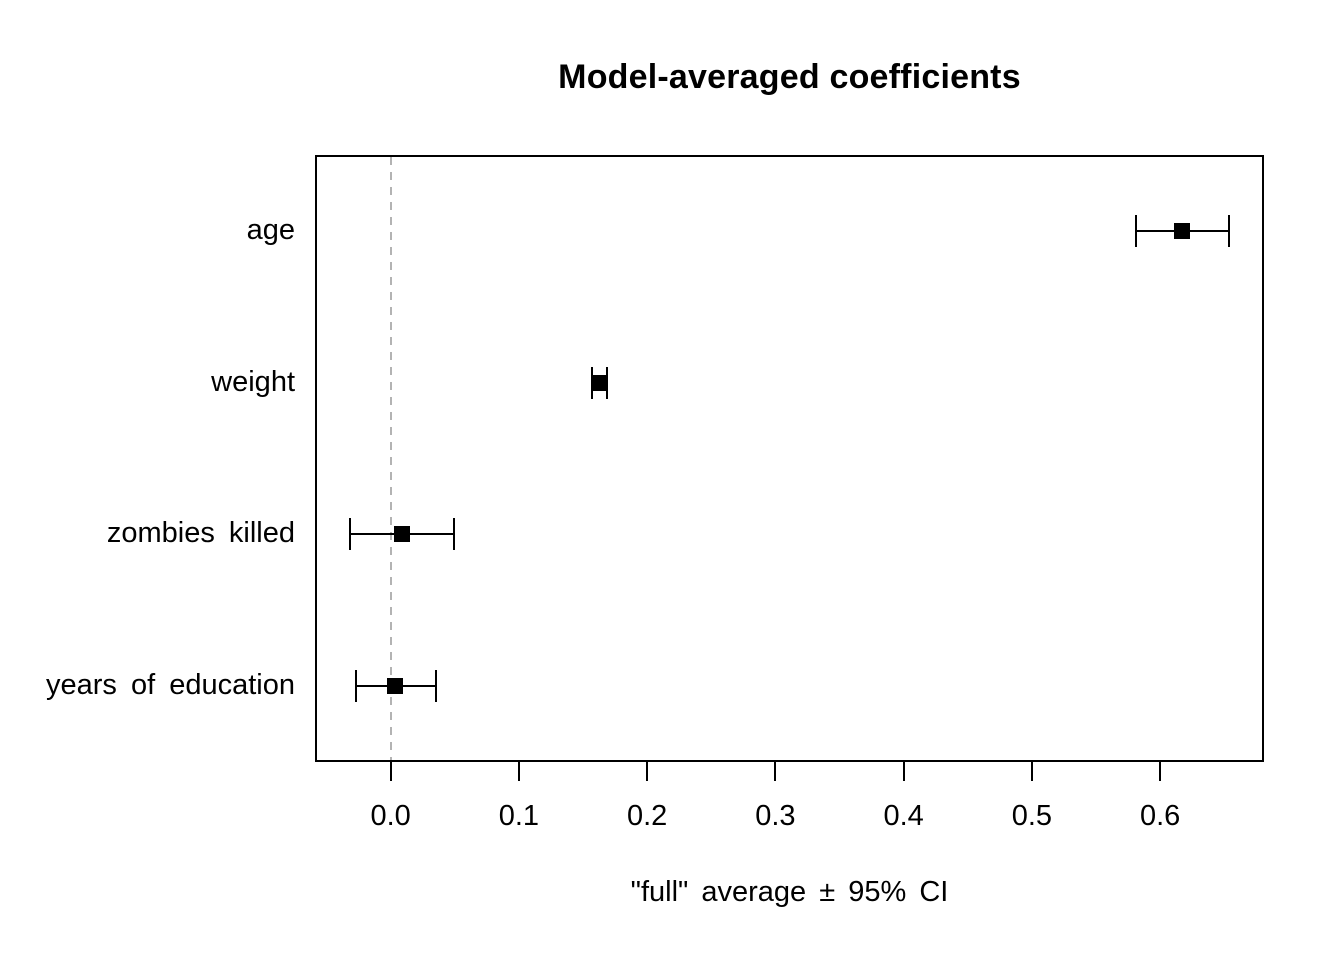 The height and width of the screenshot is (960, 1344). I want to click on x-tick-label: 0.2, so click(647, 816).